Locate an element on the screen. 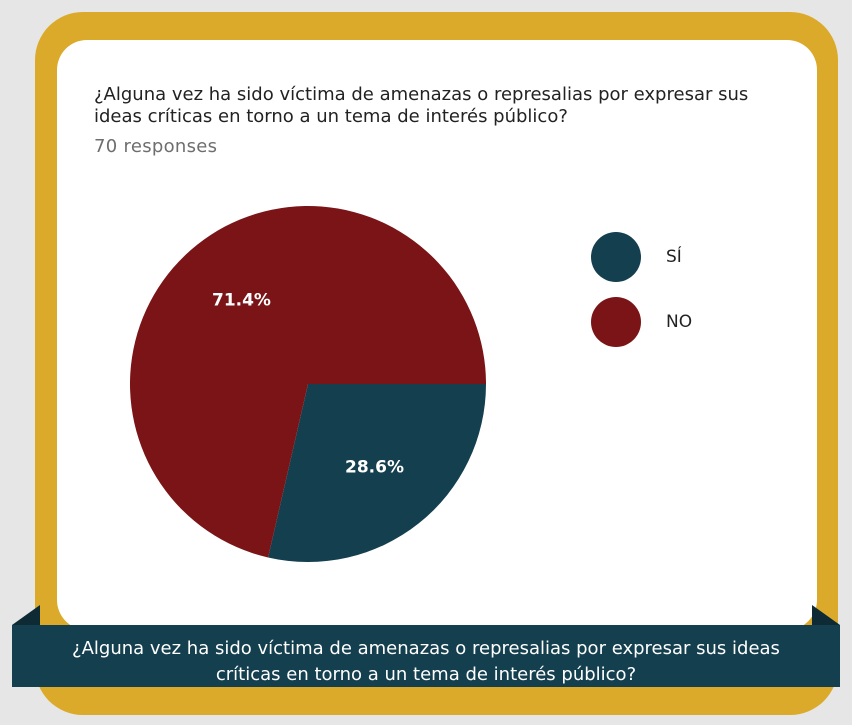  pie-slice is located at coordinates (377, 473).